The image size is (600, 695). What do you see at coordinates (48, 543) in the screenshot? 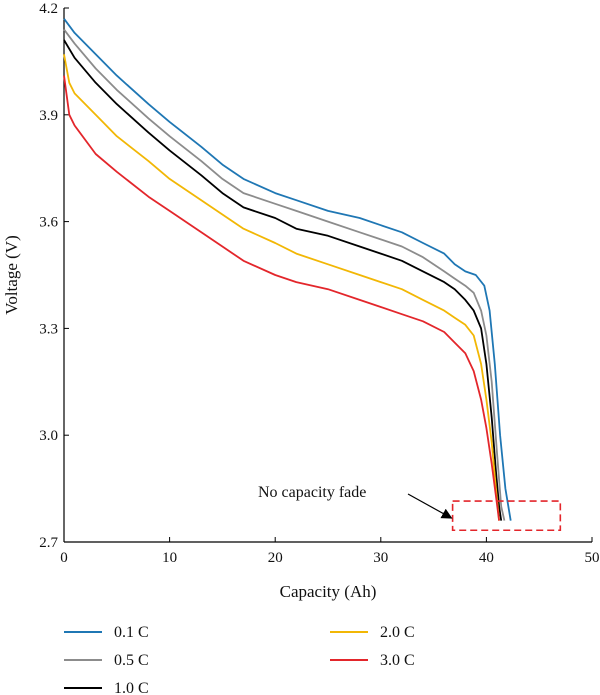
I see `y-tick-label: 2.7` at bounding box center [48, 543].